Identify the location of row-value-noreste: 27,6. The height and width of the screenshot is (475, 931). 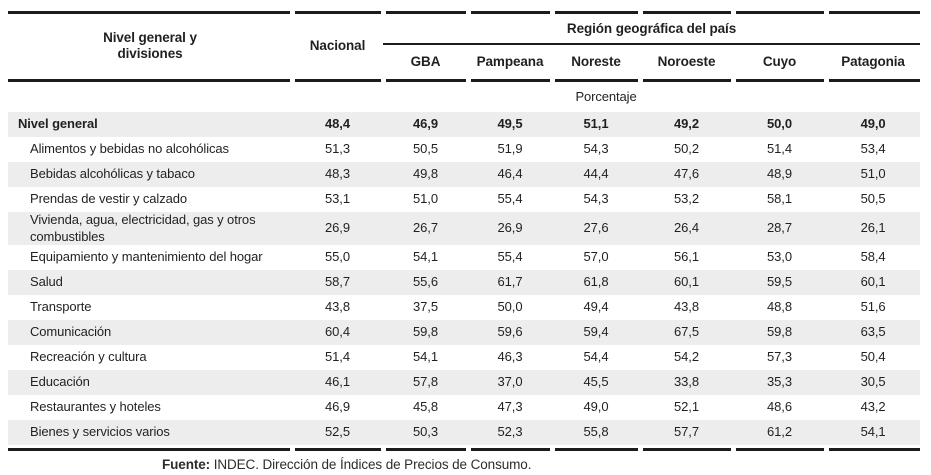
(596, 228).